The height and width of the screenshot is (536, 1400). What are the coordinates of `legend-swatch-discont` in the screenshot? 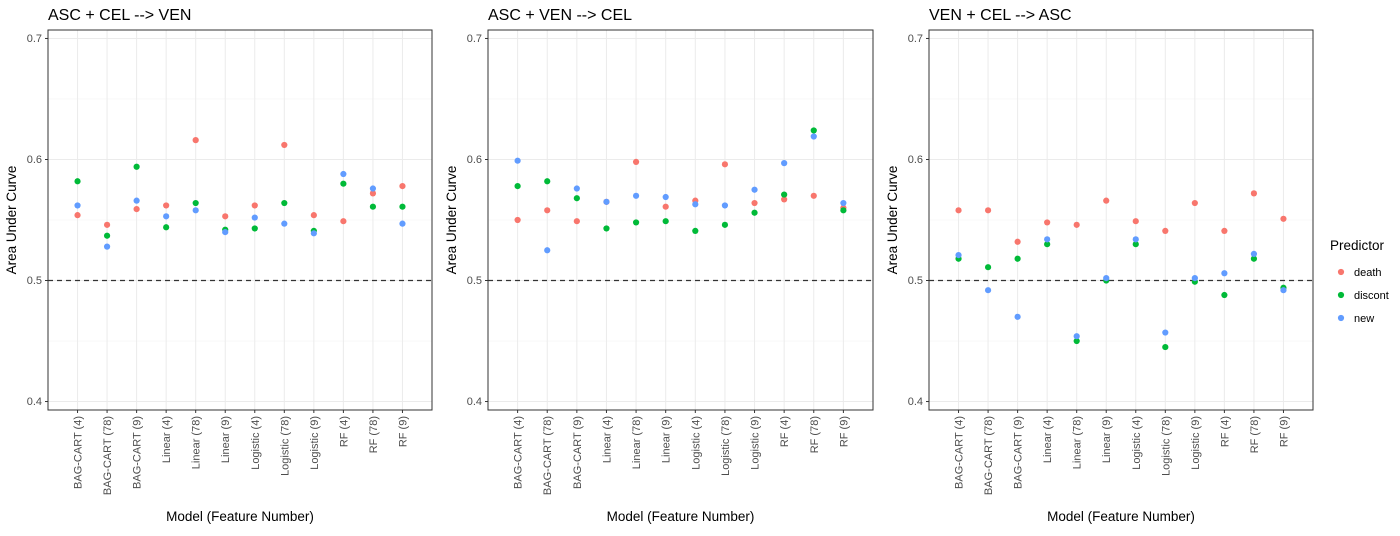 It's located at (1341, 295).